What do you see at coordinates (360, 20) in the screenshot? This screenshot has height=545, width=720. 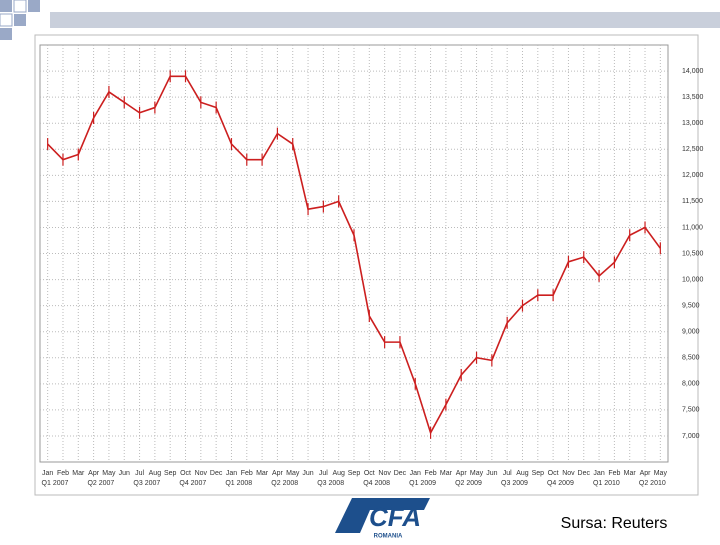 I see `decoration` at bounding box center [360, 20].